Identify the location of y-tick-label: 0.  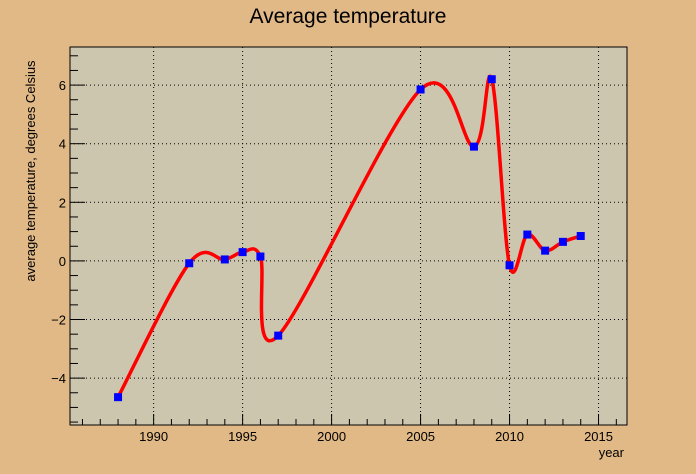
(62, 261).